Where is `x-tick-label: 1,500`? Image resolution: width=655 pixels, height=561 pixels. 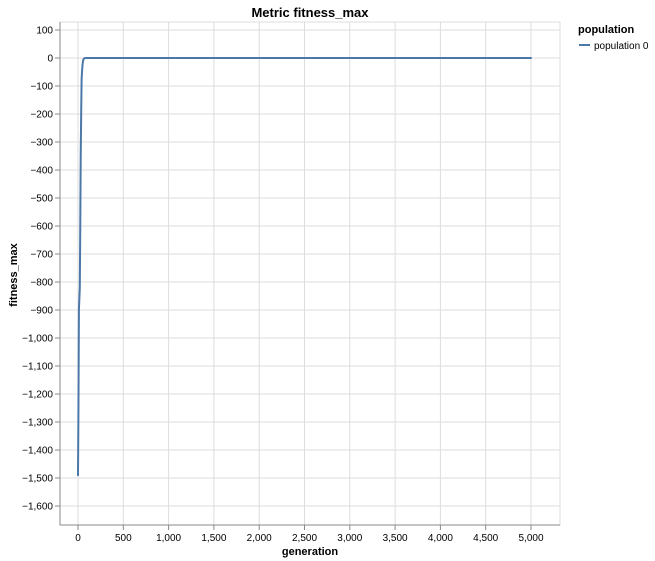 x-tick-label: 1,500 is located at coordinates (213, 538).